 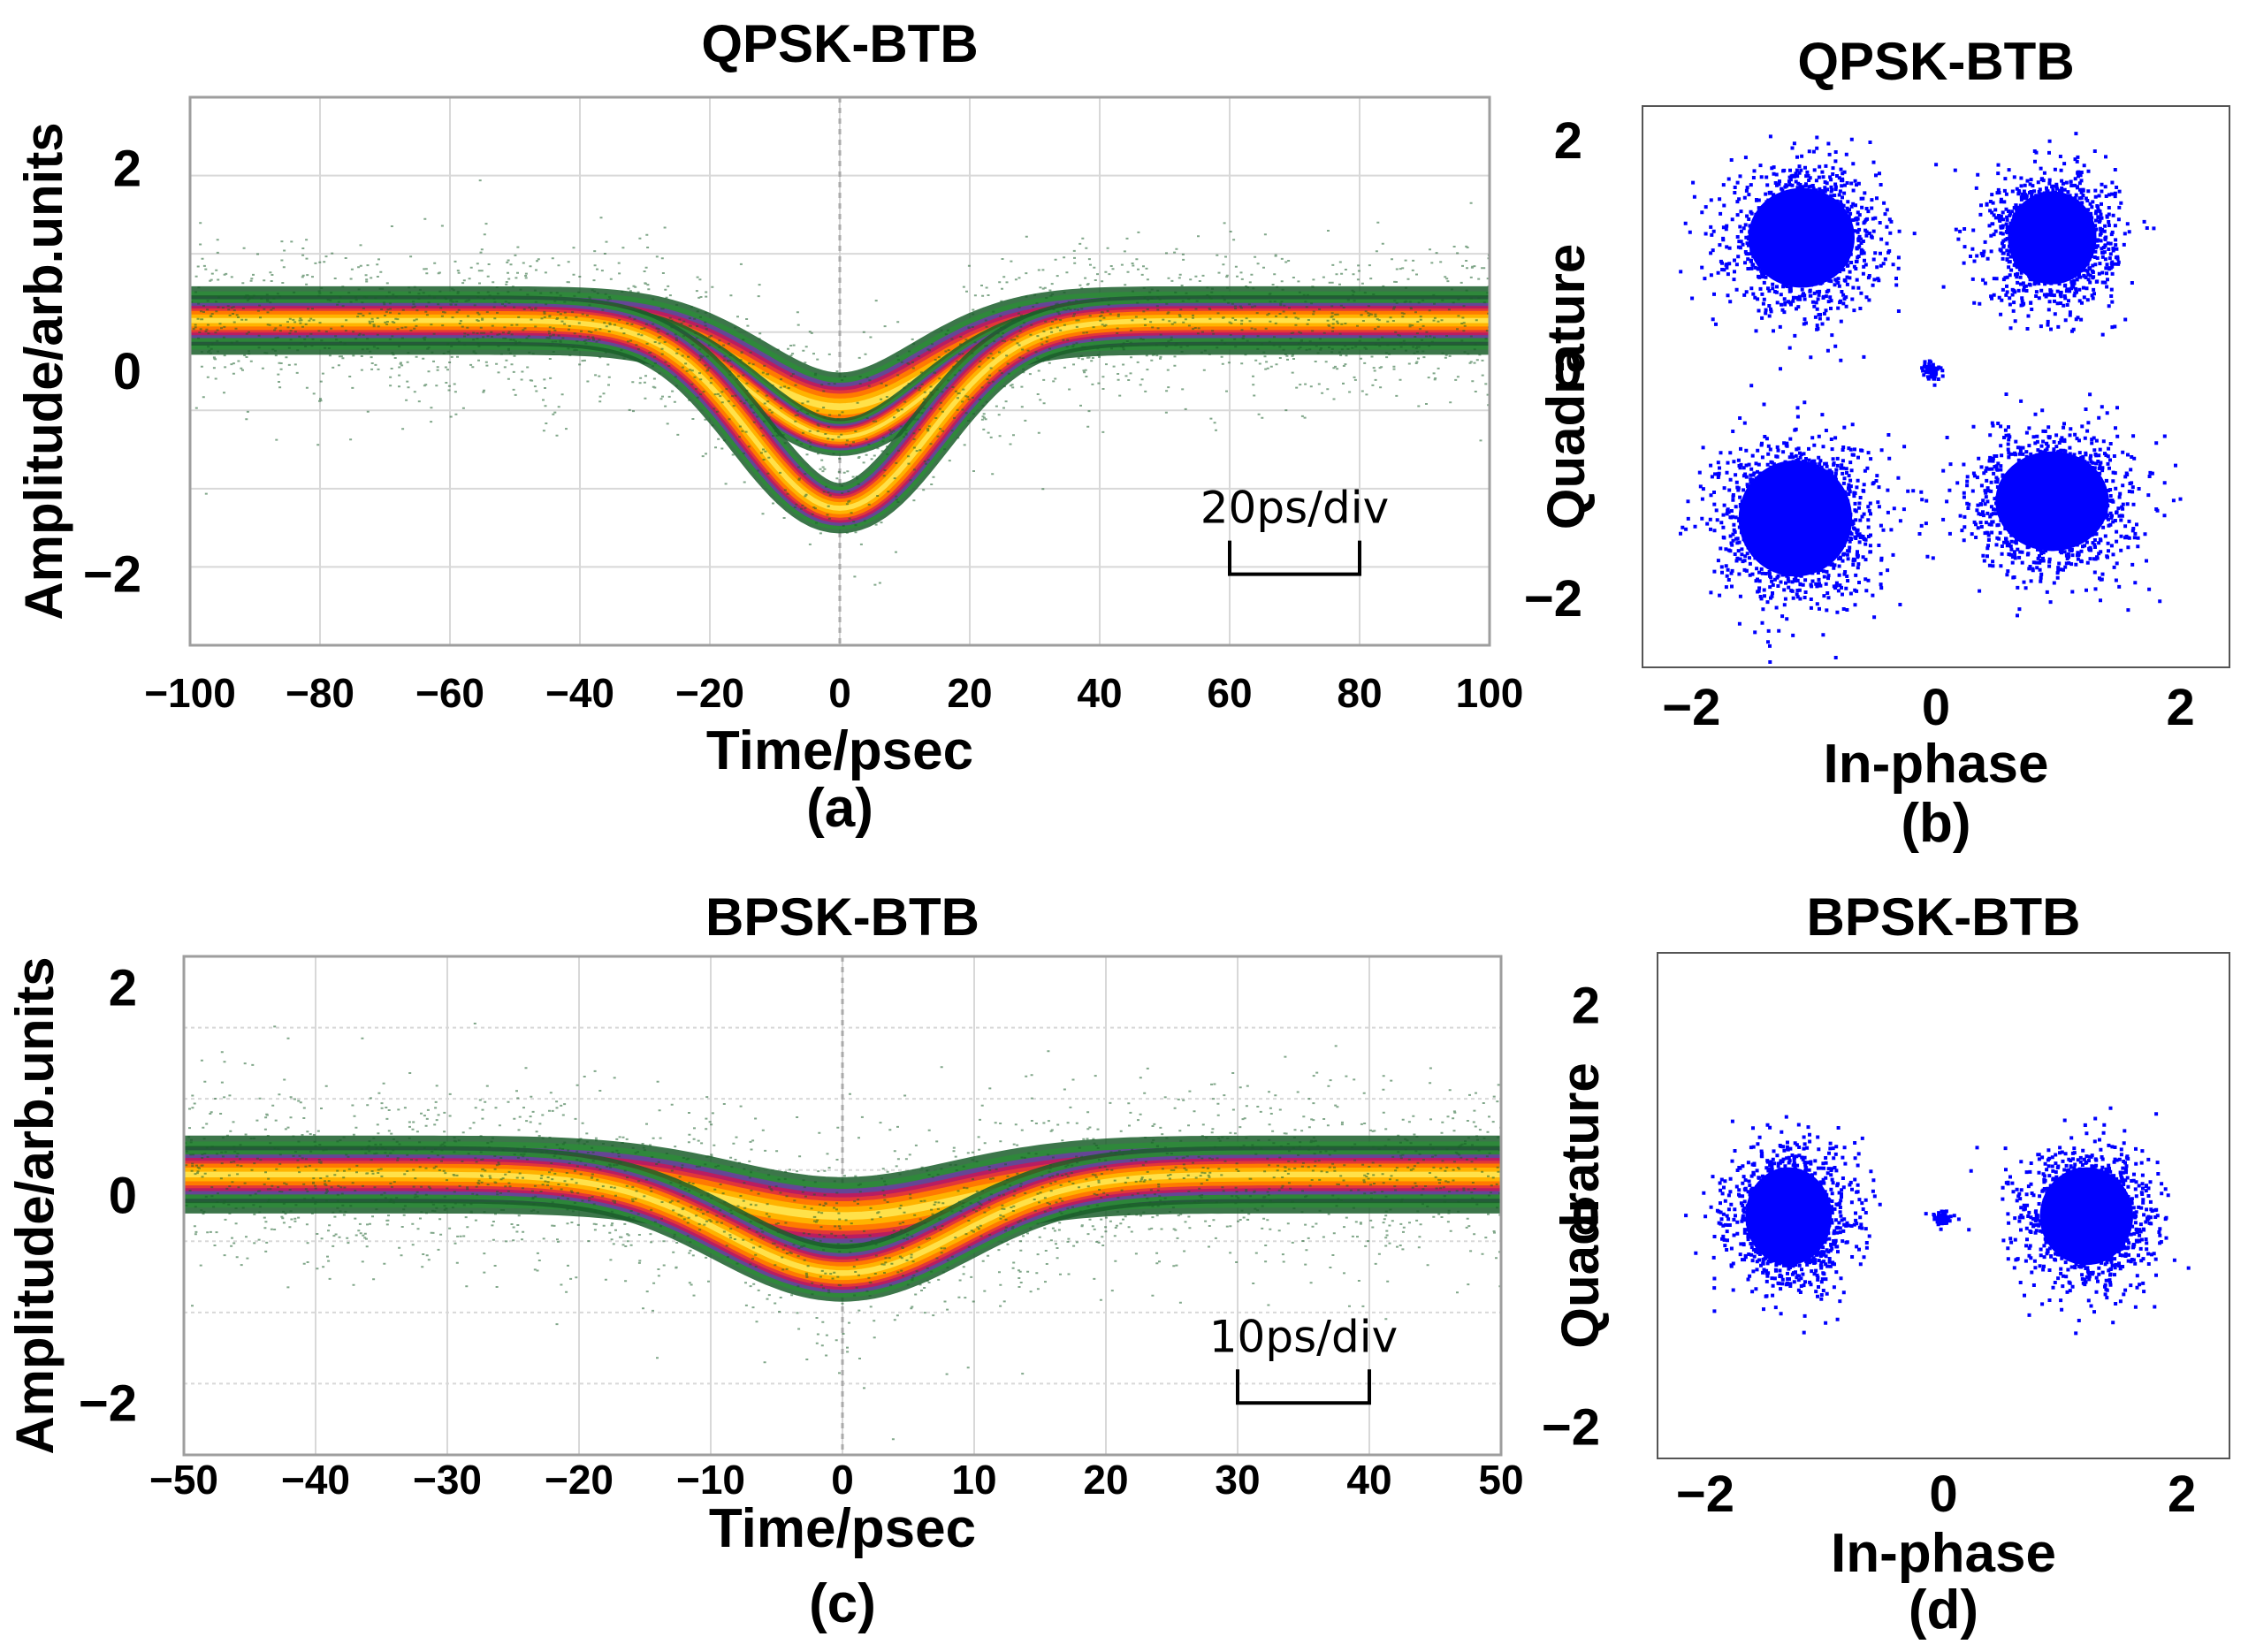 I want to click on y-axis-label-b: Quadrature, so click(x=1566, y=387).